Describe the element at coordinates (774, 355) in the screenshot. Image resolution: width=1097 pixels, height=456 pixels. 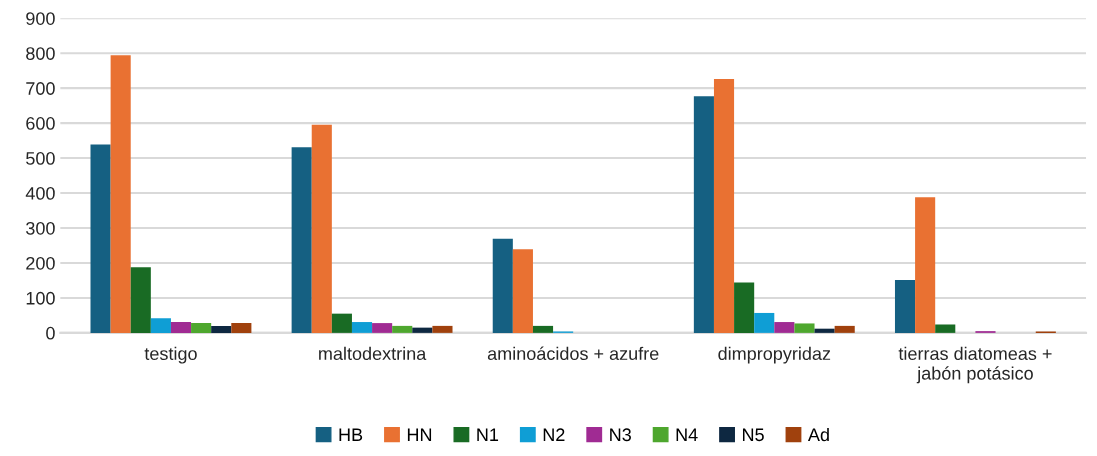
I see `x-tick-label: dimpropyridaz` at that location.